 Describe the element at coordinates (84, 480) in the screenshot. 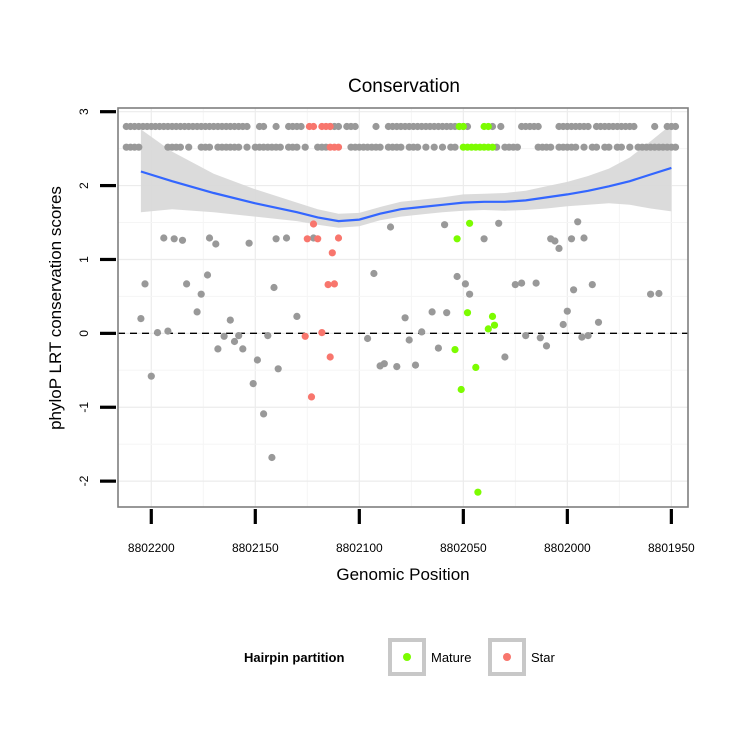

I see `y-tick-label-0: -2` at that location.